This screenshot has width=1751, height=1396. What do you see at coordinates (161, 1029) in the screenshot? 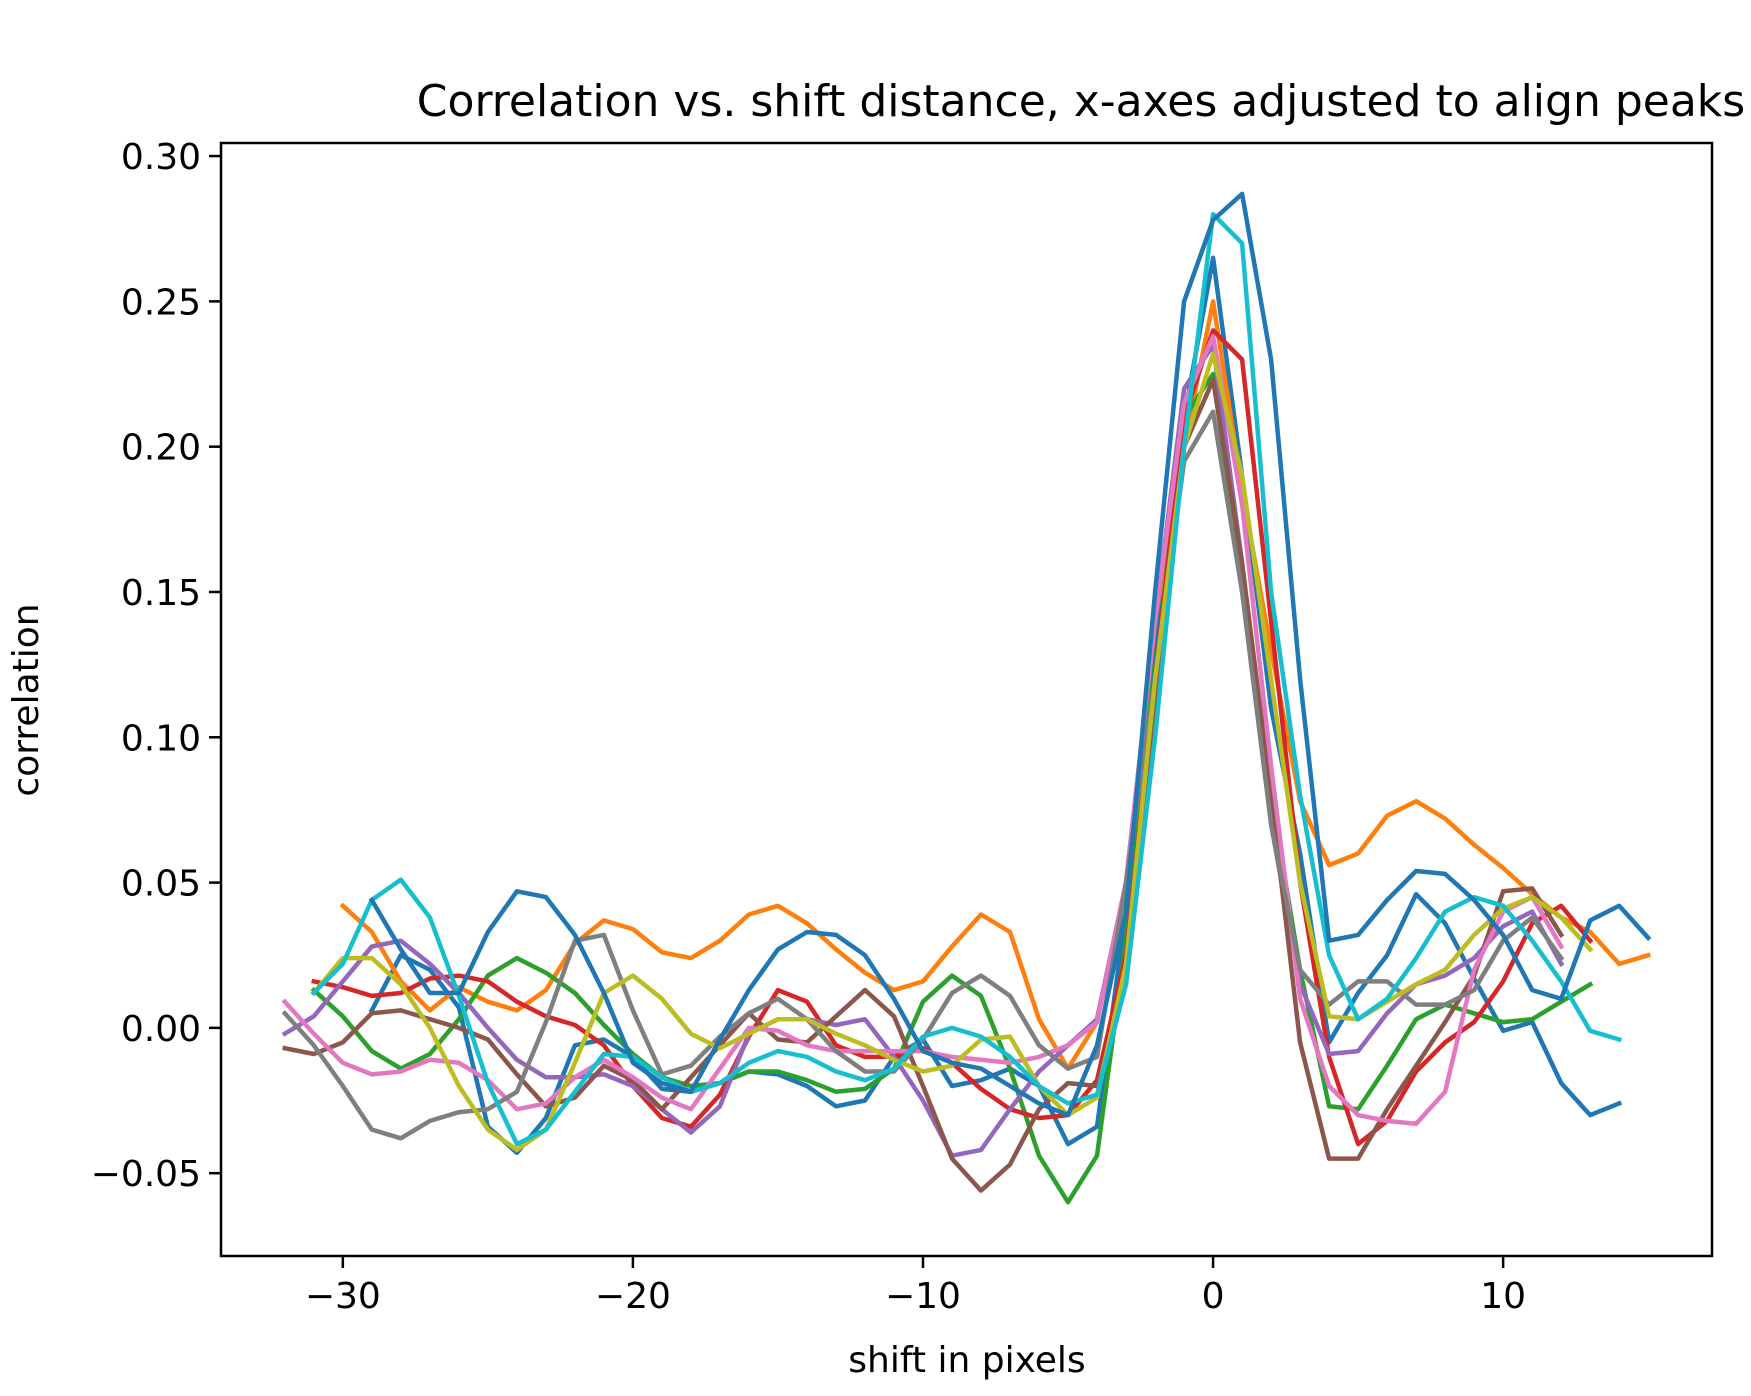
I see `y-tick-label: 0.00` at bounding box center [161, 1029].